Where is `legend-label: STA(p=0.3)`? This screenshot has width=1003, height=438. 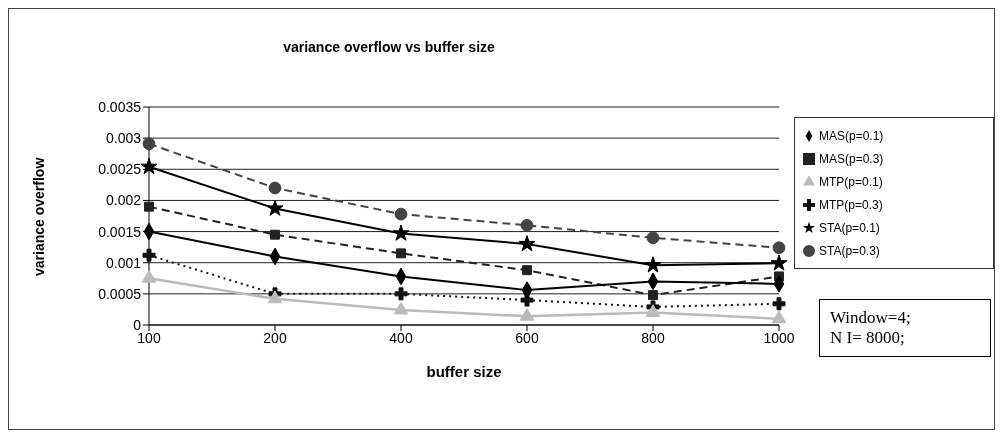 legend-label: STA(p=0.3) is located at coordinates (849, 251).